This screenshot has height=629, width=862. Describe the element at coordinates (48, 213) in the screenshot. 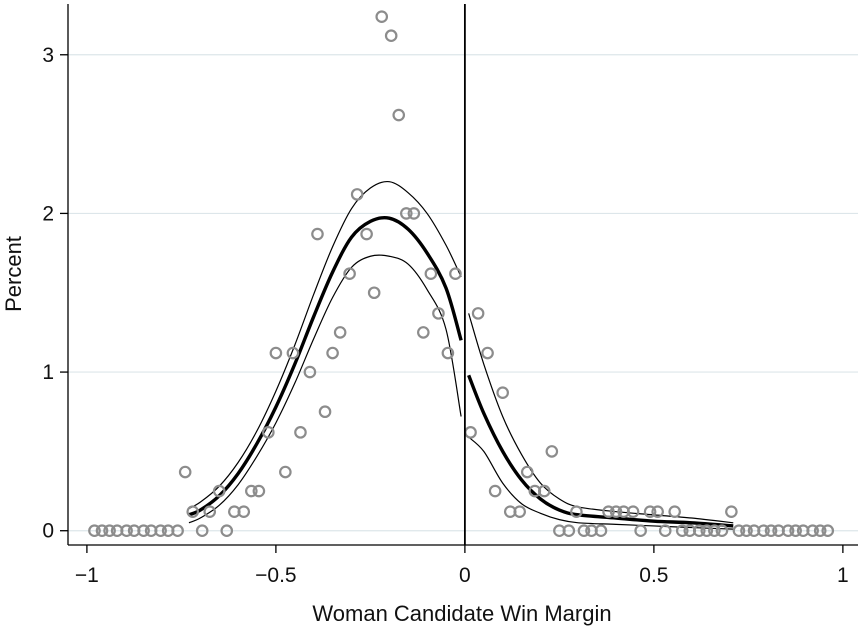

I see `y-tick-label: 2` at that location.